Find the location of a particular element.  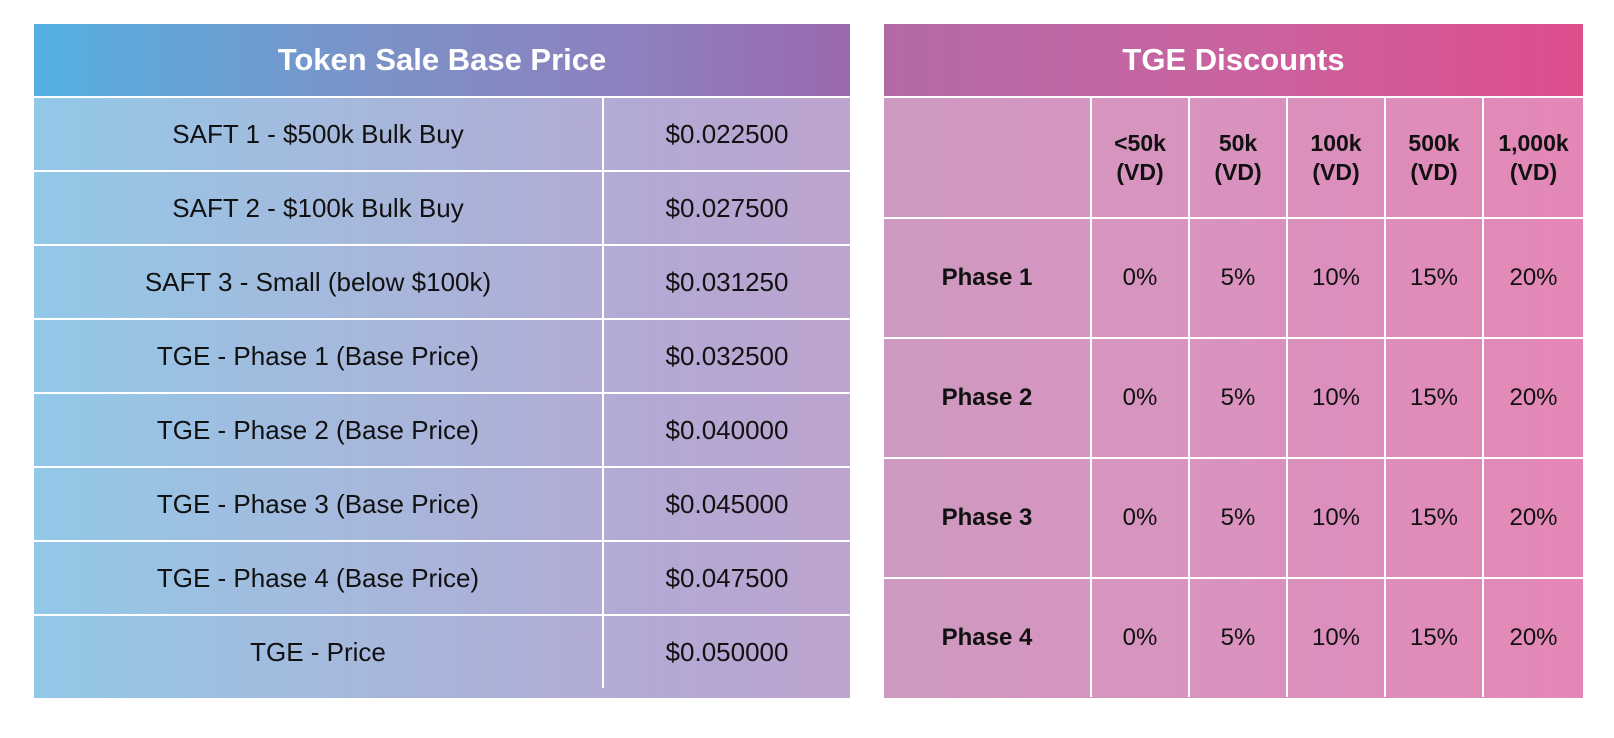

price-value: $0.047500 is located at coordinates (727, 577).